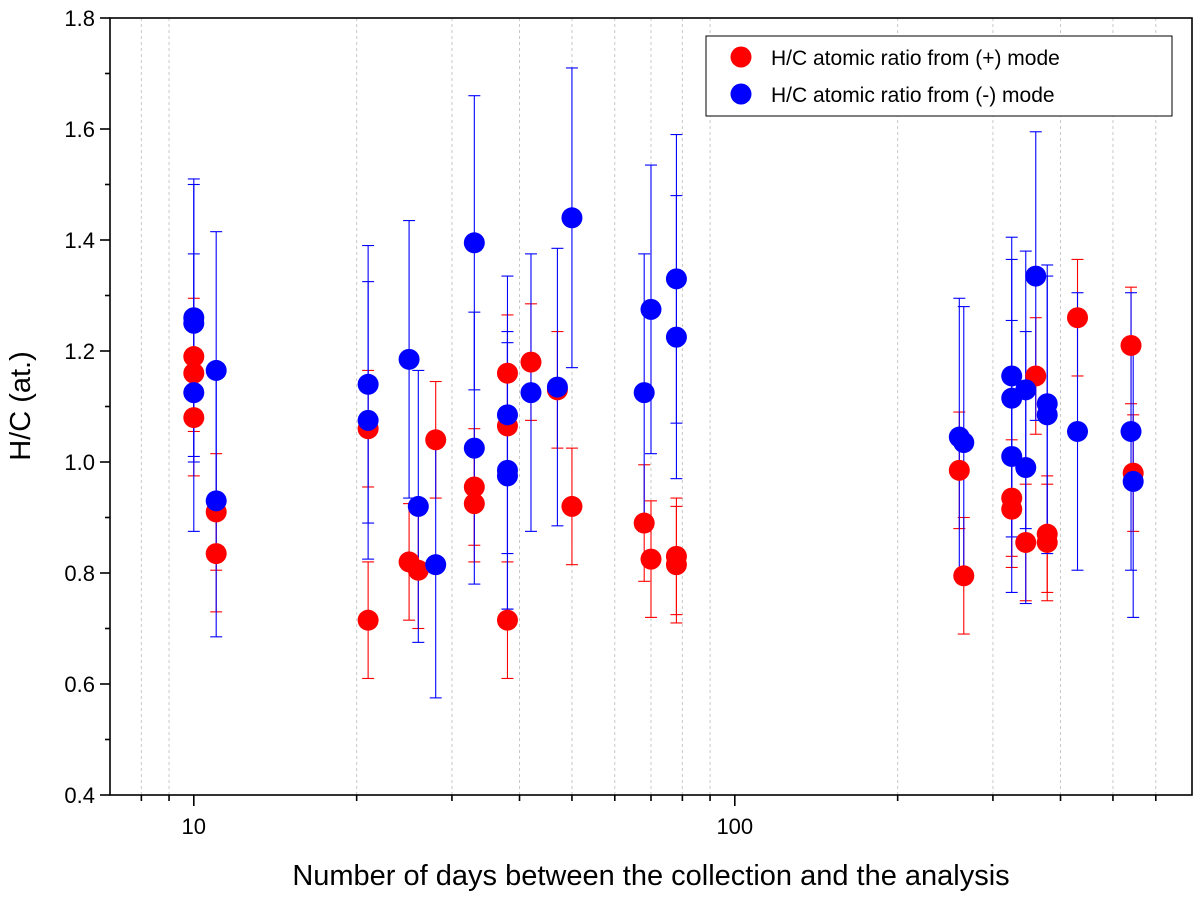  I want to click on y-axis-label: H/C (at.), so click(21, 406).